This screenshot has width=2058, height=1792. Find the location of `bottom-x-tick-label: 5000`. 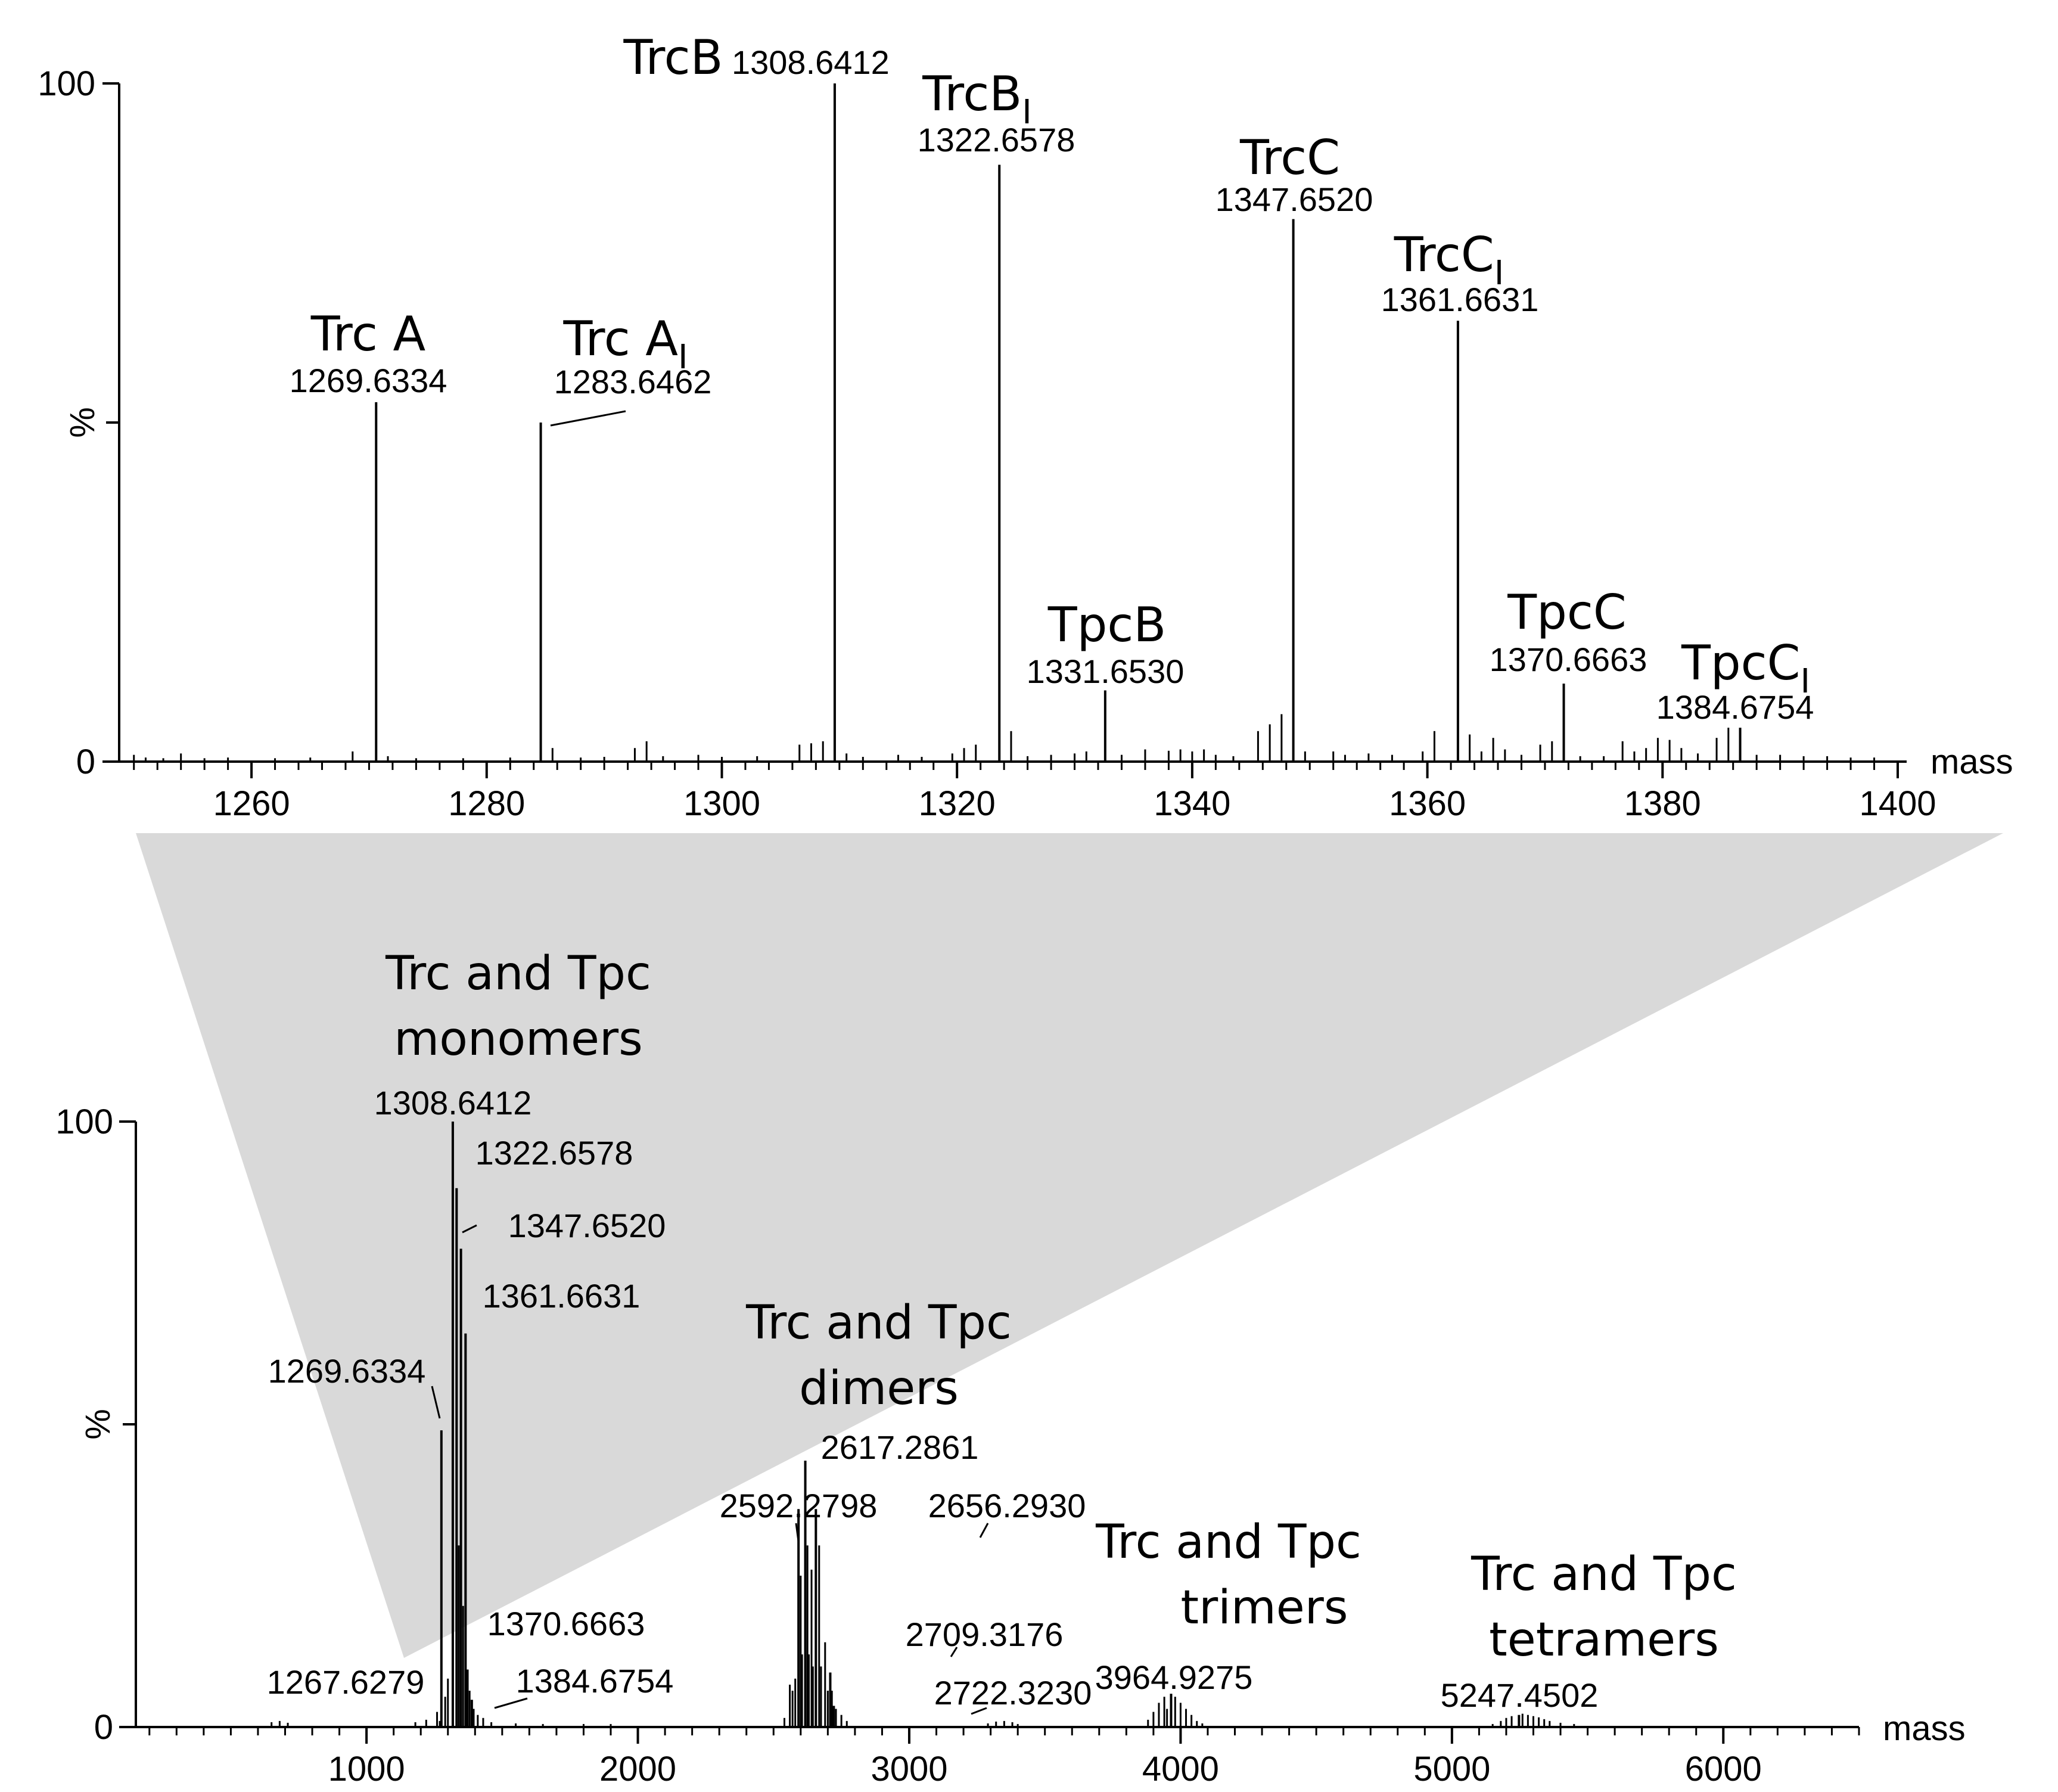

bottom-x-tick-label: 5000 is located at coordinates (1451, 1769).